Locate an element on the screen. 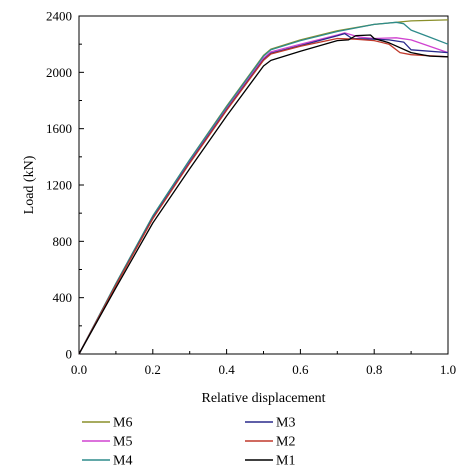 Image resolution: width=474 pixels, height=474 pixels. legend-item-m2: M2 is located at coordinates (270, 442).